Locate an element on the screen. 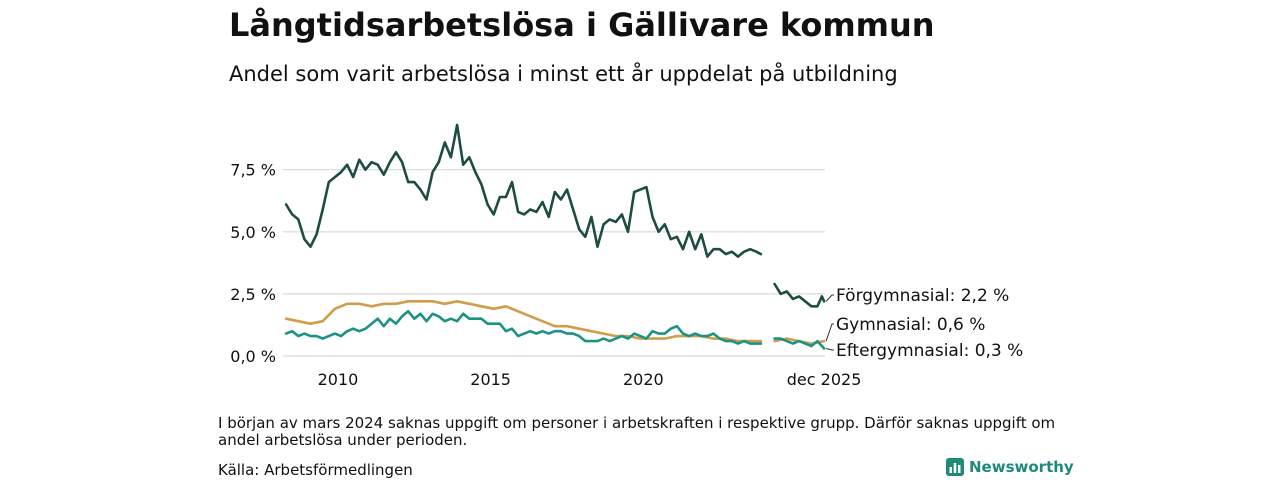 This screenshot has width=1280, height=480. x-tick-label: 2010 is located at coordinates (338, 379).